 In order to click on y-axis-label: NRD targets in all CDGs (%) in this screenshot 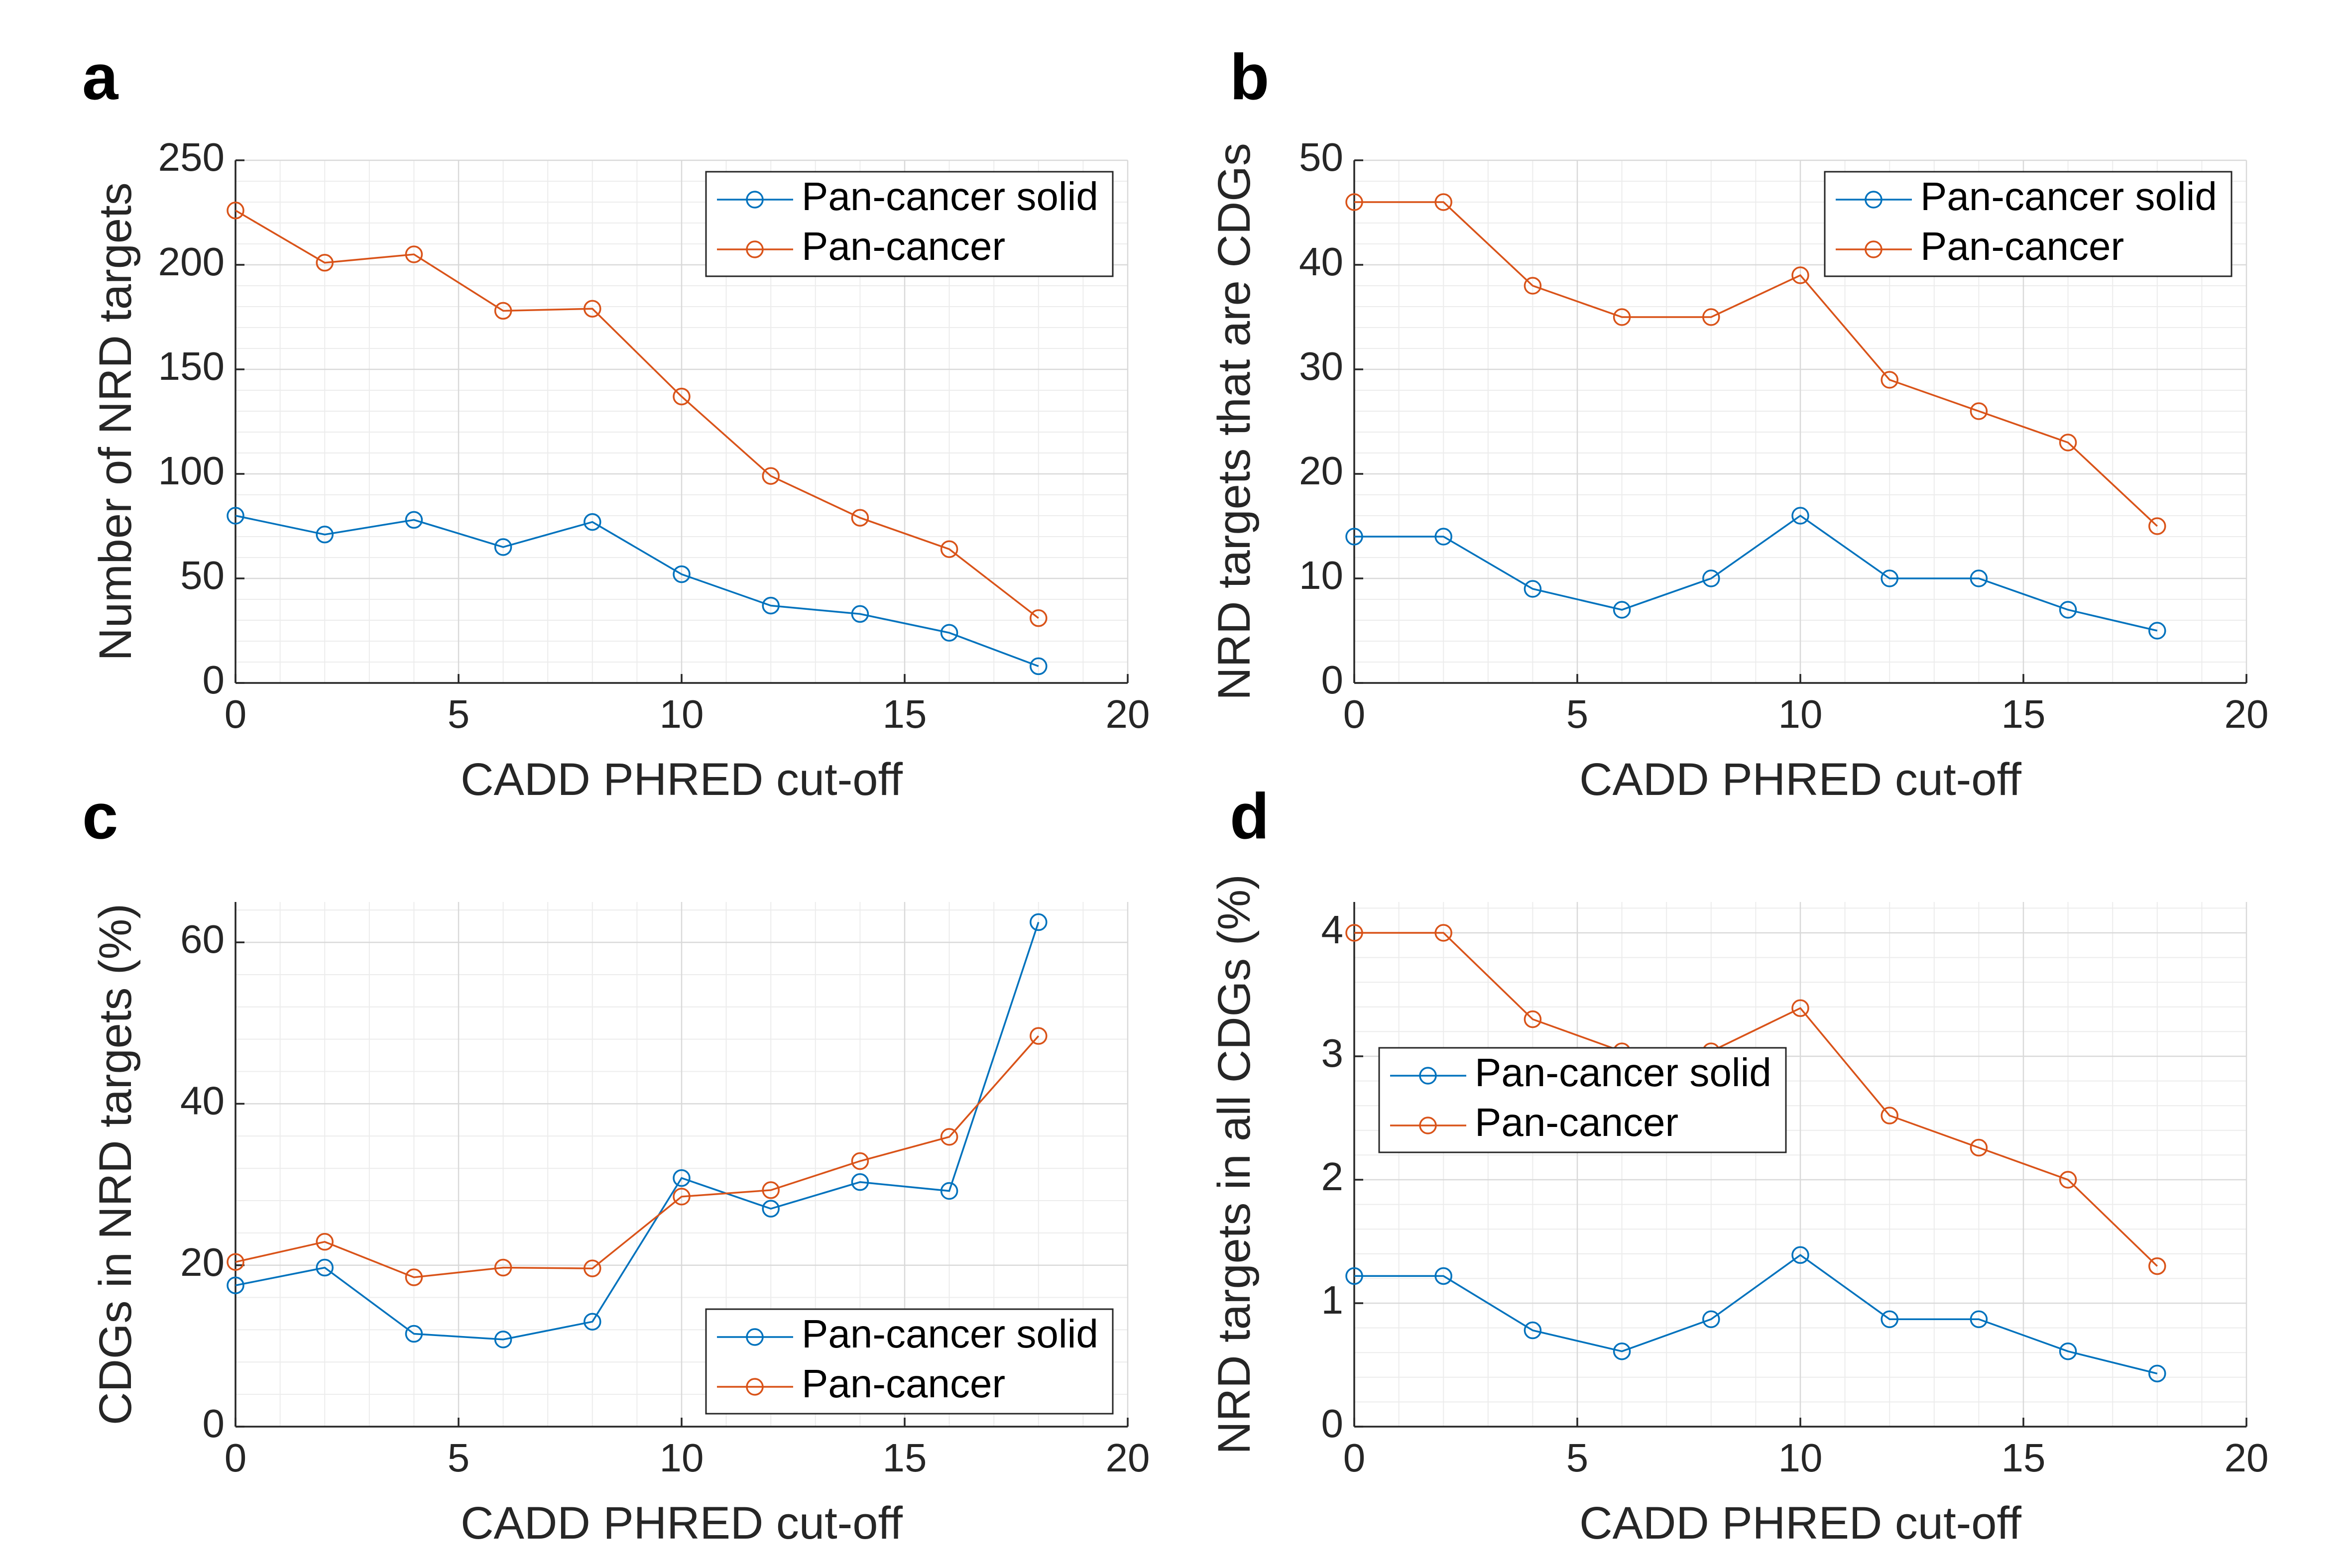, I will do `click(1234, 1164)`.